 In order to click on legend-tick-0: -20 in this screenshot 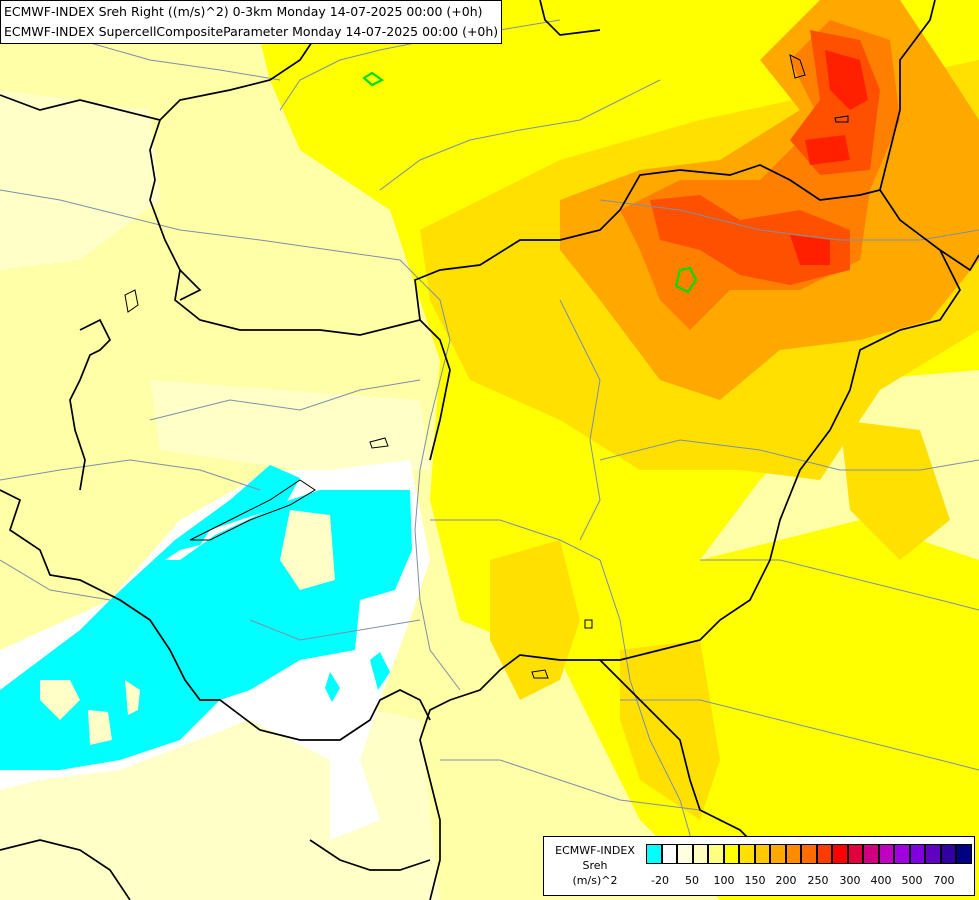, I will do `click(660, 880)`.